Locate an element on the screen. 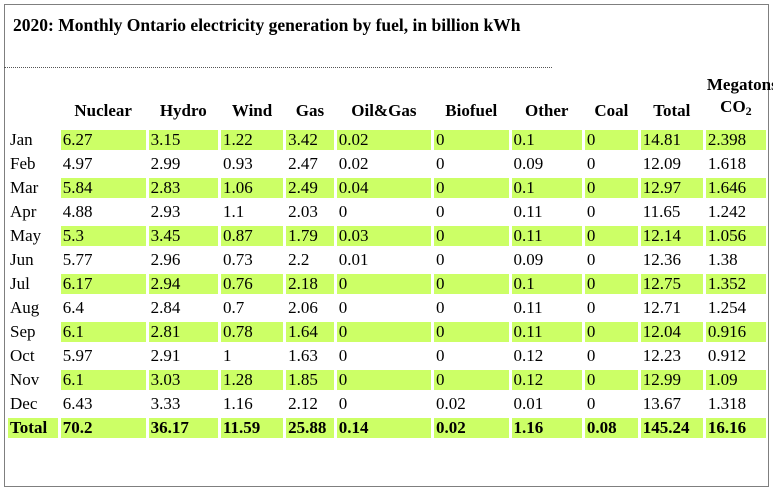 Image resolution: width=773 pixels, height=491 pixels. cell-nuclear: 4.97 is located at coordinates (77, 163).